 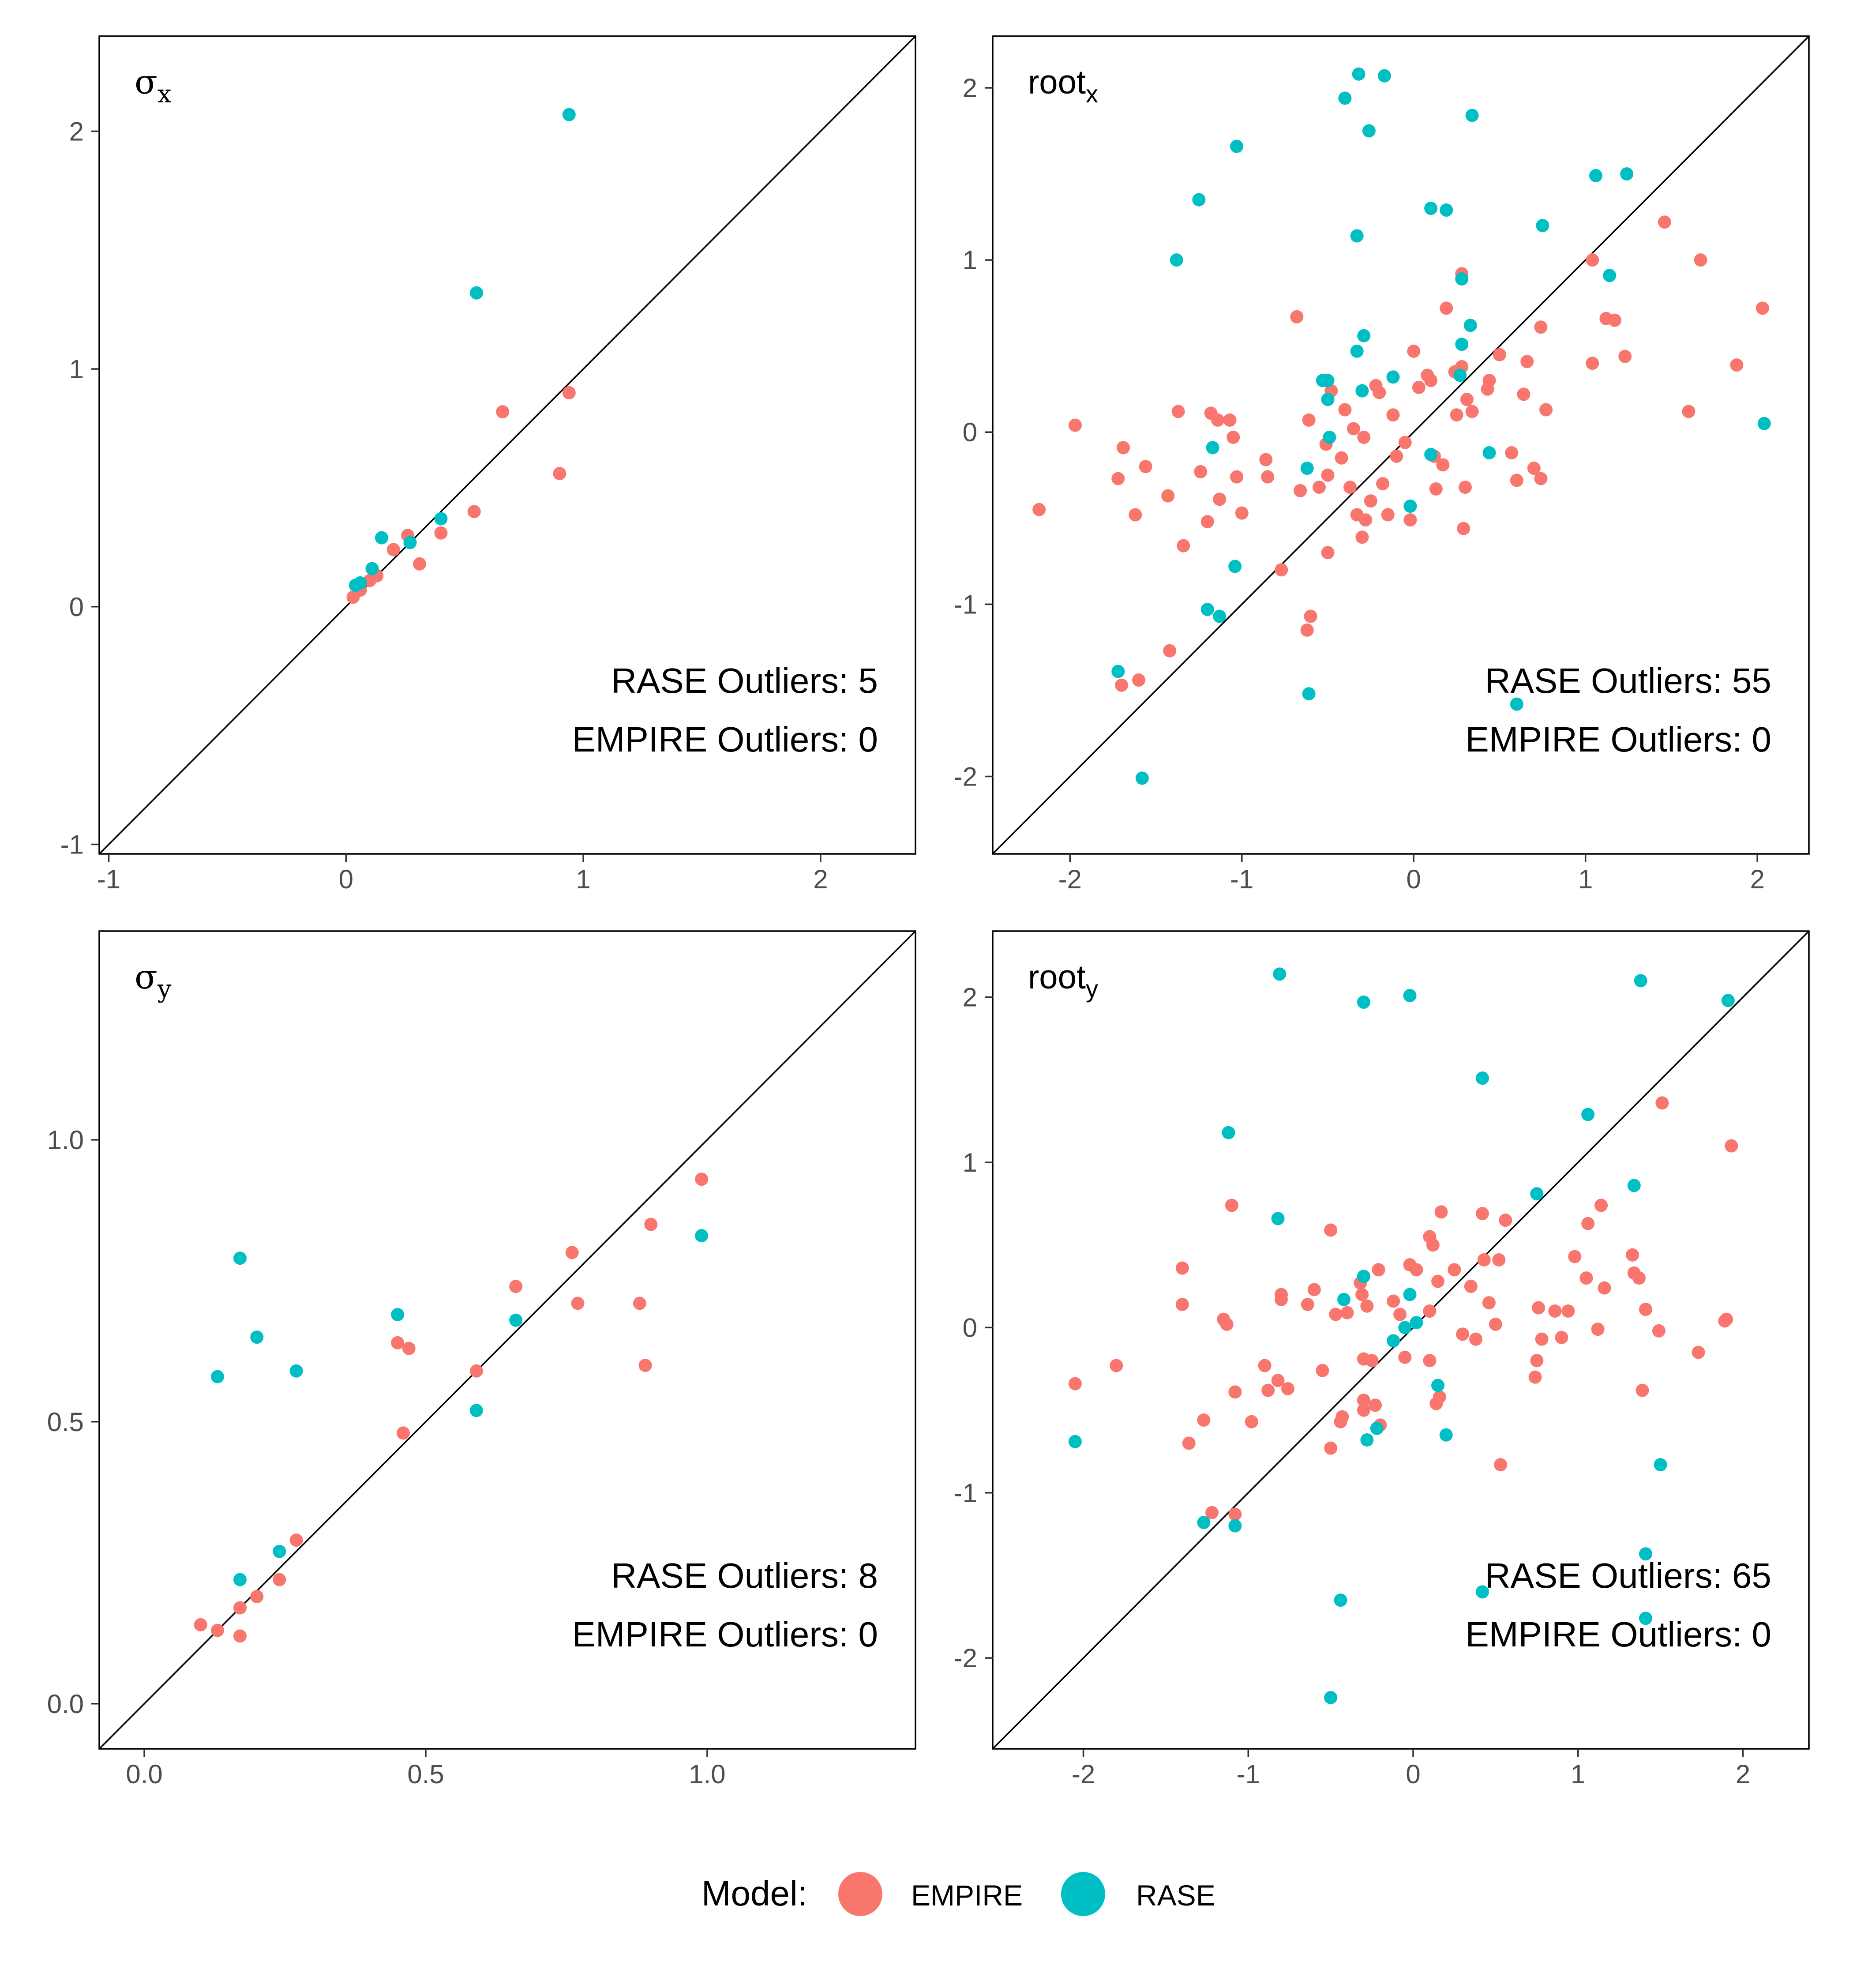 What do you see at coordinates (1057, 82) in the screenshot?
I see `panel-label-main: root` at bounding box center [1057, 82].